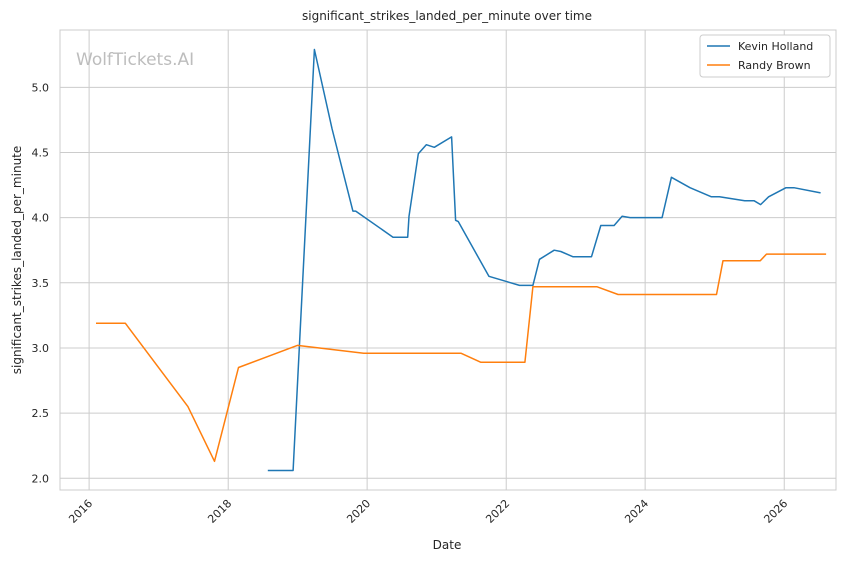 Image resolution: width=844 pixels, height=565 pixels. I want to click on y-axis-ticks: 2.0 2.5 3.0 3.5 4.0 4.5 5.0, so click(41, 283).